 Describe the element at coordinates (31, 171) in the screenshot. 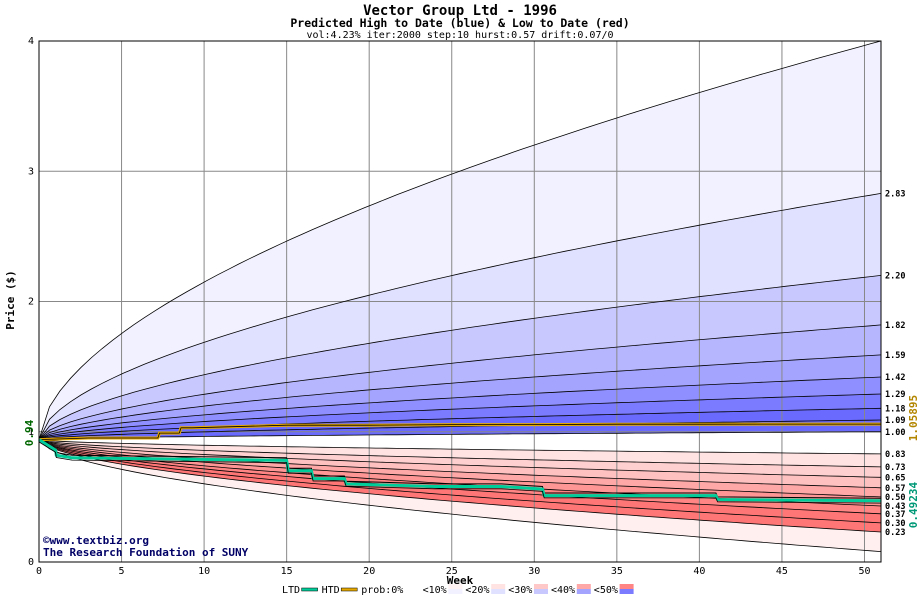

I see `y-tick-label: 3` at that location.